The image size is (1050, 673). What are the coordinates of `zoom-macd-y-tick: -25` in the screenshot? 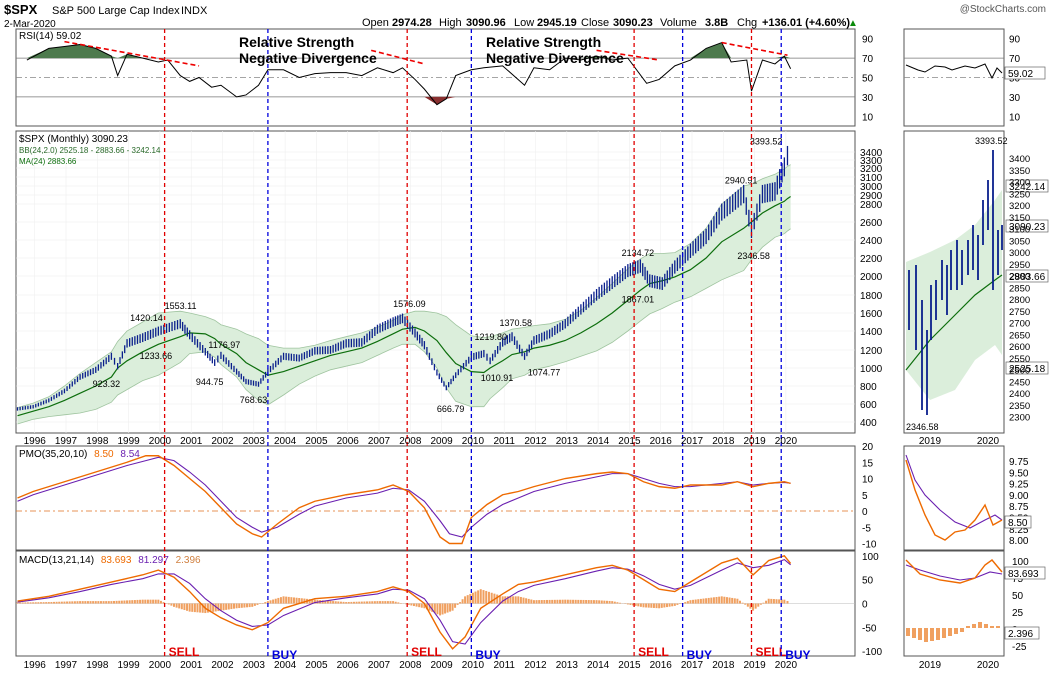 It's located at (1019, 647).